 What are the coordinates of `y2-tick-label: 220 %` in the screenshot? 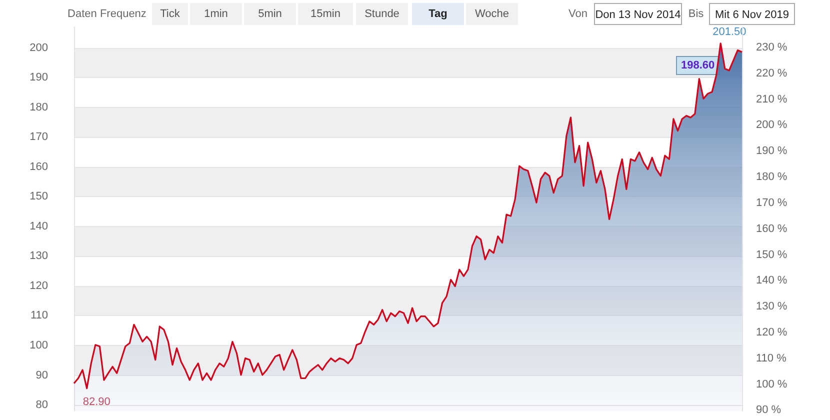 It's located at (772, 73).